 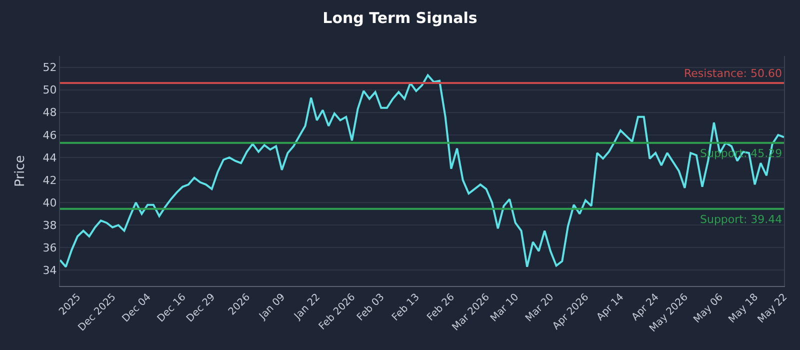 I want to click on y-axis-title: Price, so click(x=20, y=171).